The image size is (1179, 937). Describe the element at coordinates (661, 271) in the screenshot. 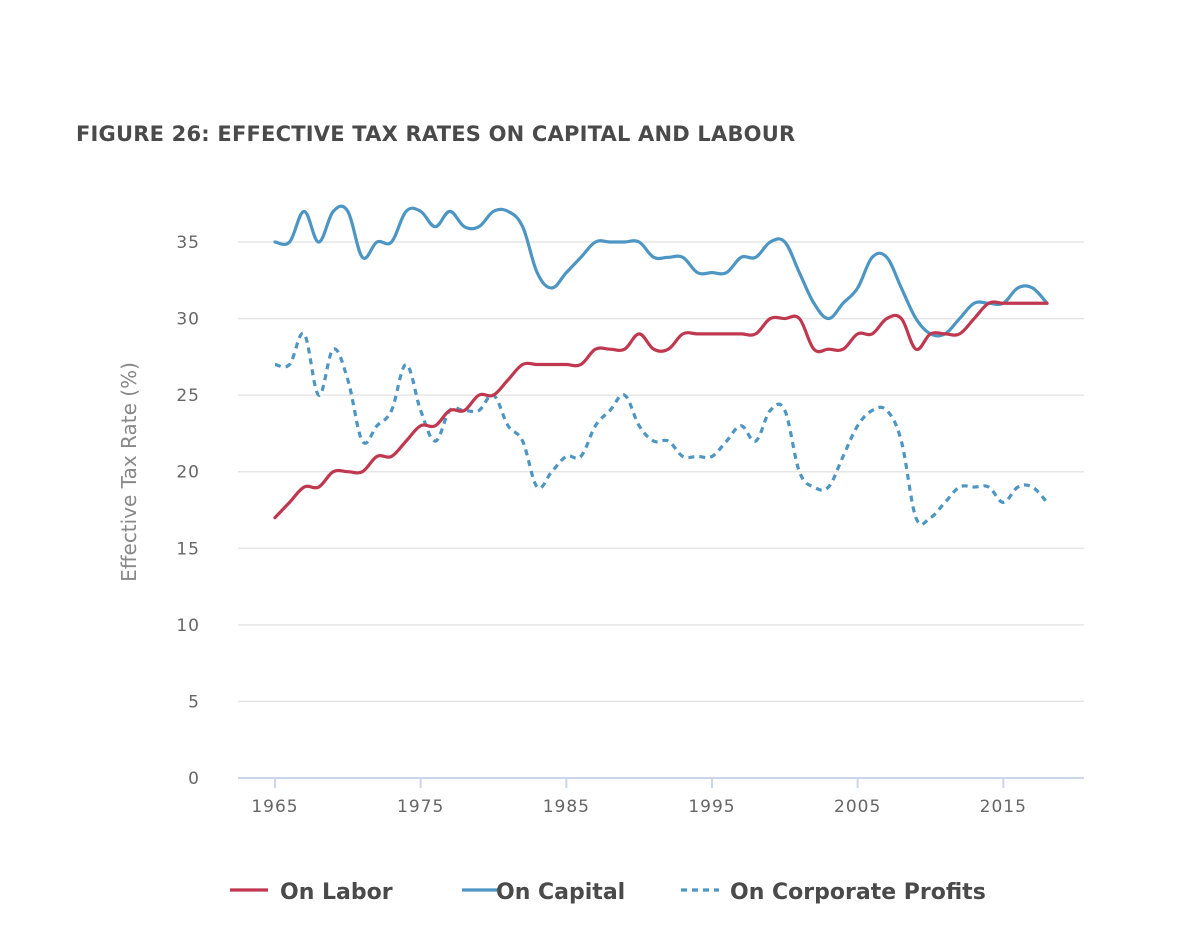

I see `series-line-on-capital` at that location.